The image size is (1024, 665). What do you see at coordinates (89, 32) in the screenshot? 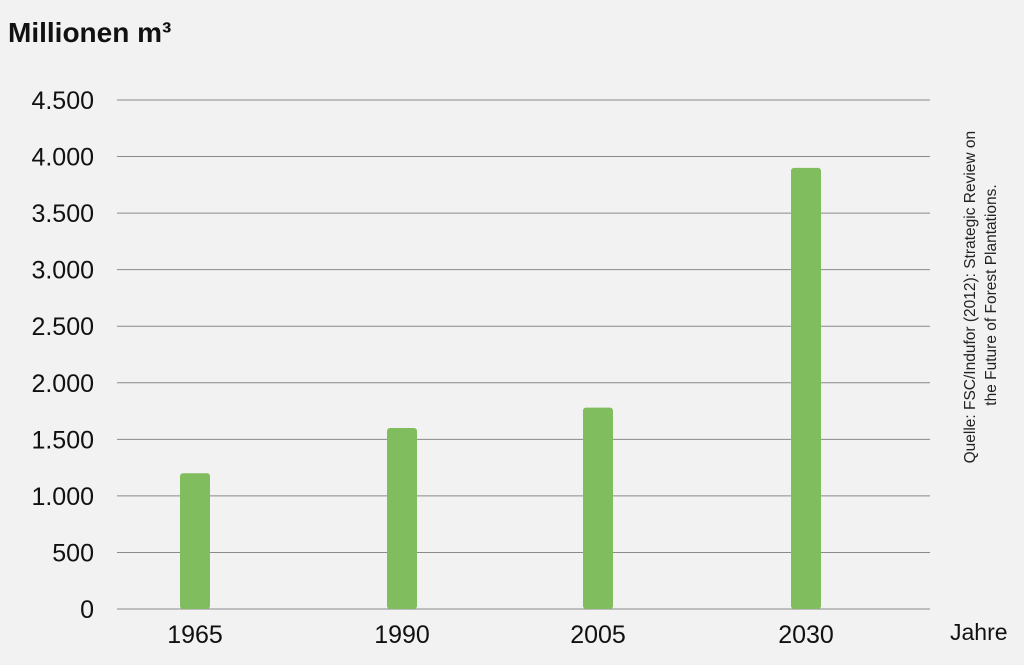
I see `y-axis-label: Millionen m³` at bounding box center [89, 32].